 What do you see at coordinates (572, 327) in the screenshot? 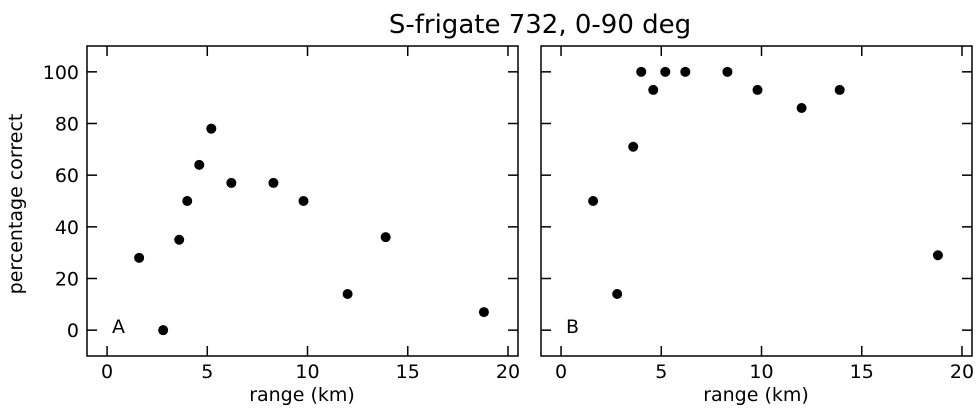
I see `panel-b-label: B` at bounding box center [572, 327].